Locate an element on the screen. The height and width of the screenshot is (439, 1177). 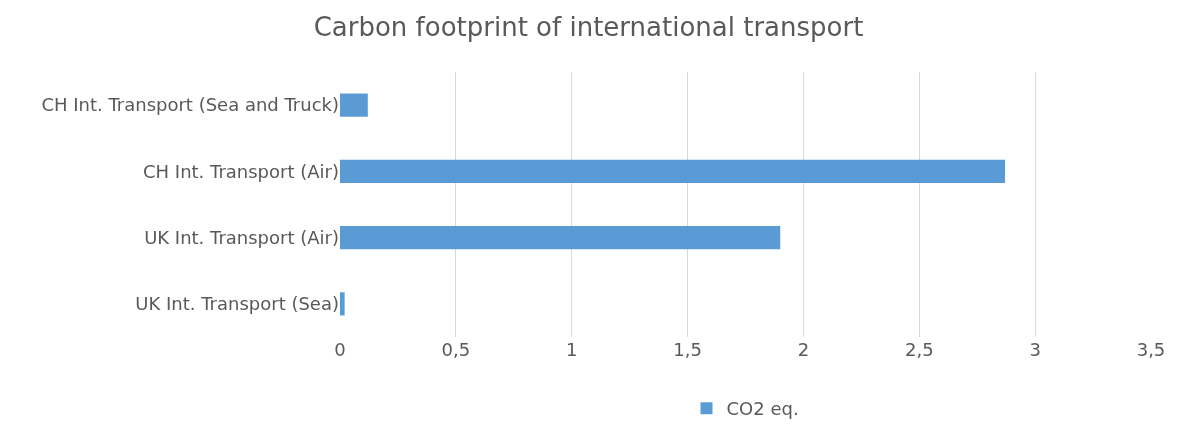
x-tick-label: 1,5 is located at coordinates (687, 349).